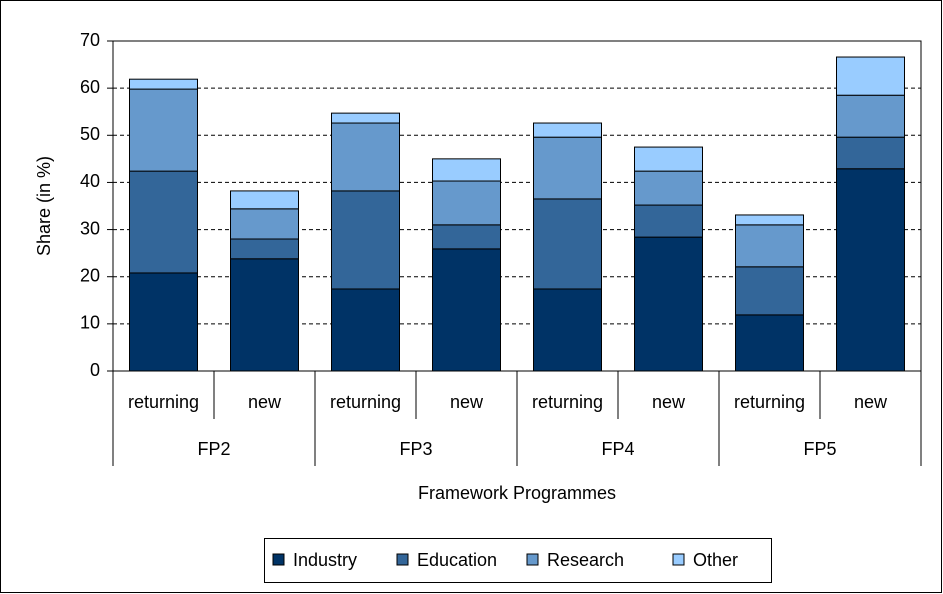 This screenshot has width=943, height=594. I want to click on legend-label: Research, so click(585, 560).